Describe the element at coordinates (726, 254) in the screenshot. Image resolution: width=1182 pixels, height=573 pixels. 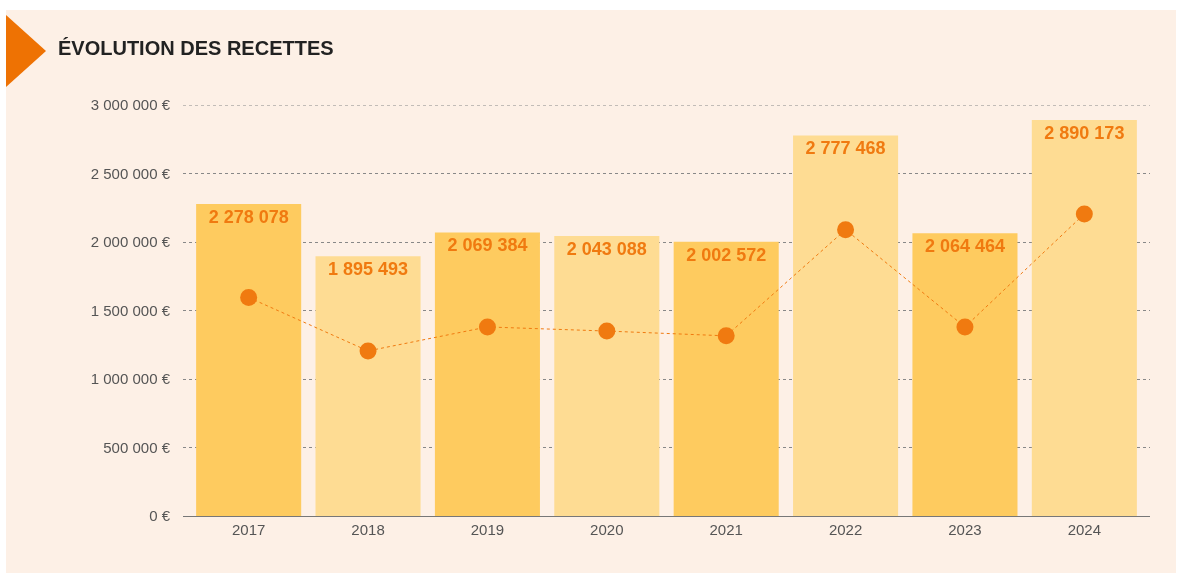
I see `data-label: 2 002 572` at that location.